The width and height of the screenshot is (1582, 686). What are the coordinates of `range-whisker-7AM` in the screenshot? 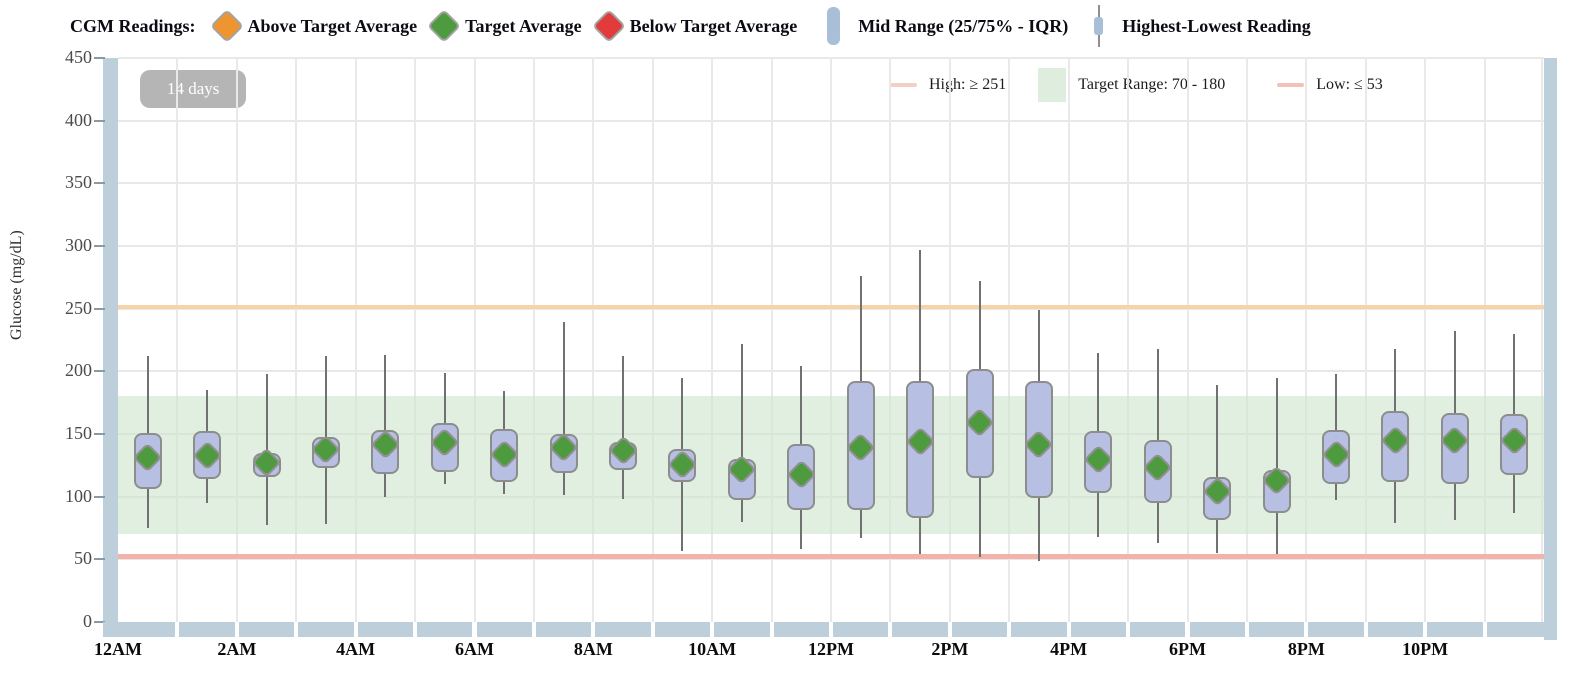 It's located at (563, 409).